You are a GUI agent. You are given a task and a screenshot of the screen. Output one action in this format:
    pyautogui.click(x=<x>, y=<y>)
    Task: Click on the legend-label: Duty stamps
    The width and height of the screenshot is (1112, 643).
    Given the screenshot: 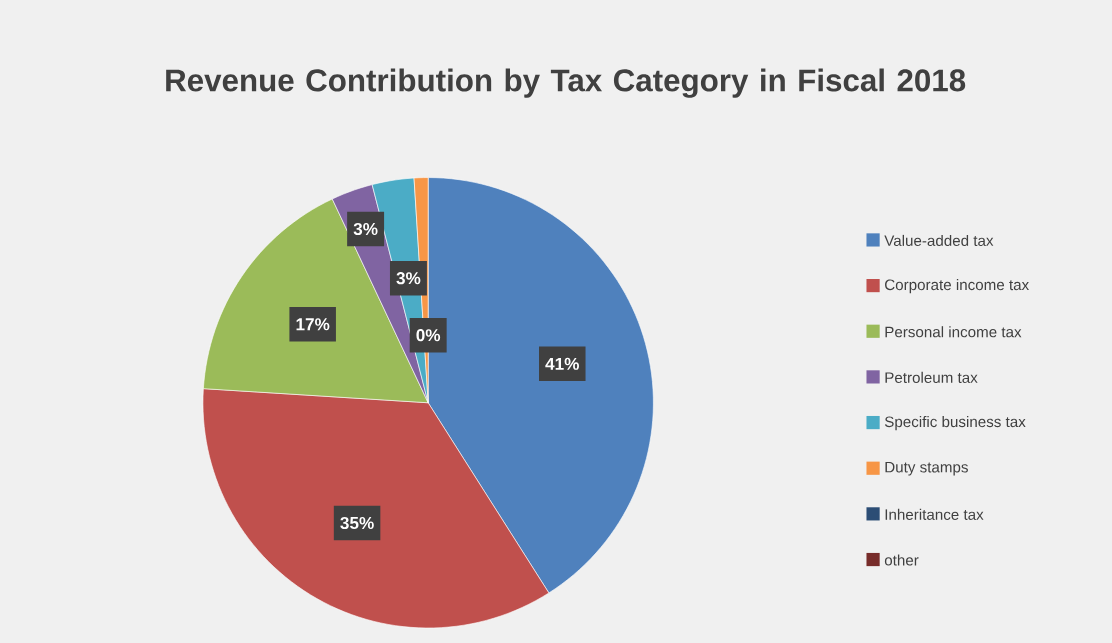 What is the action you would take?
    pyautogui.click(x=926, y=468)
    